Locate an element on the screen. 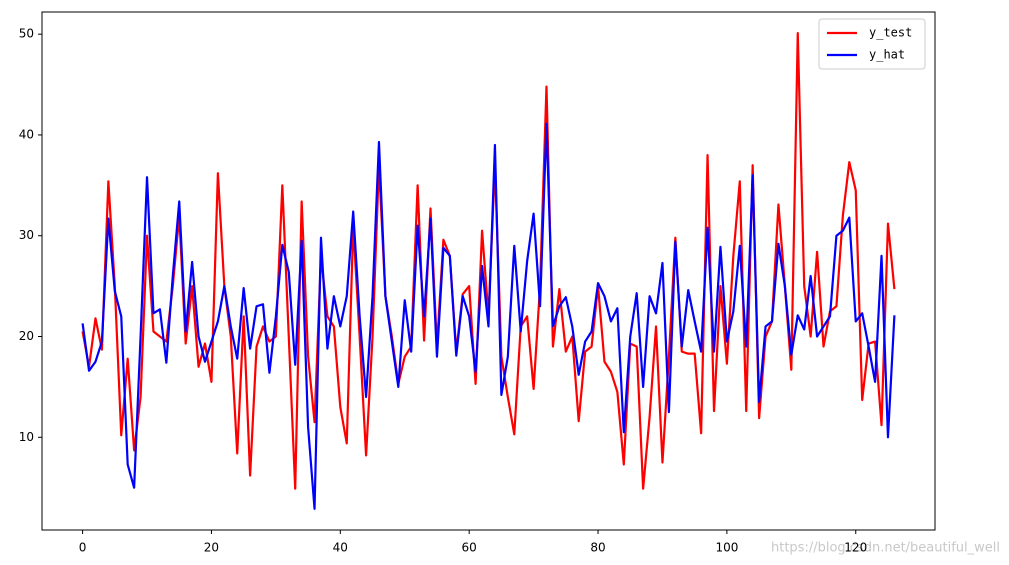 The height and width of the screenshot is (565, 1009). y-tick-label: 10 is located at coordinates (26, 437).